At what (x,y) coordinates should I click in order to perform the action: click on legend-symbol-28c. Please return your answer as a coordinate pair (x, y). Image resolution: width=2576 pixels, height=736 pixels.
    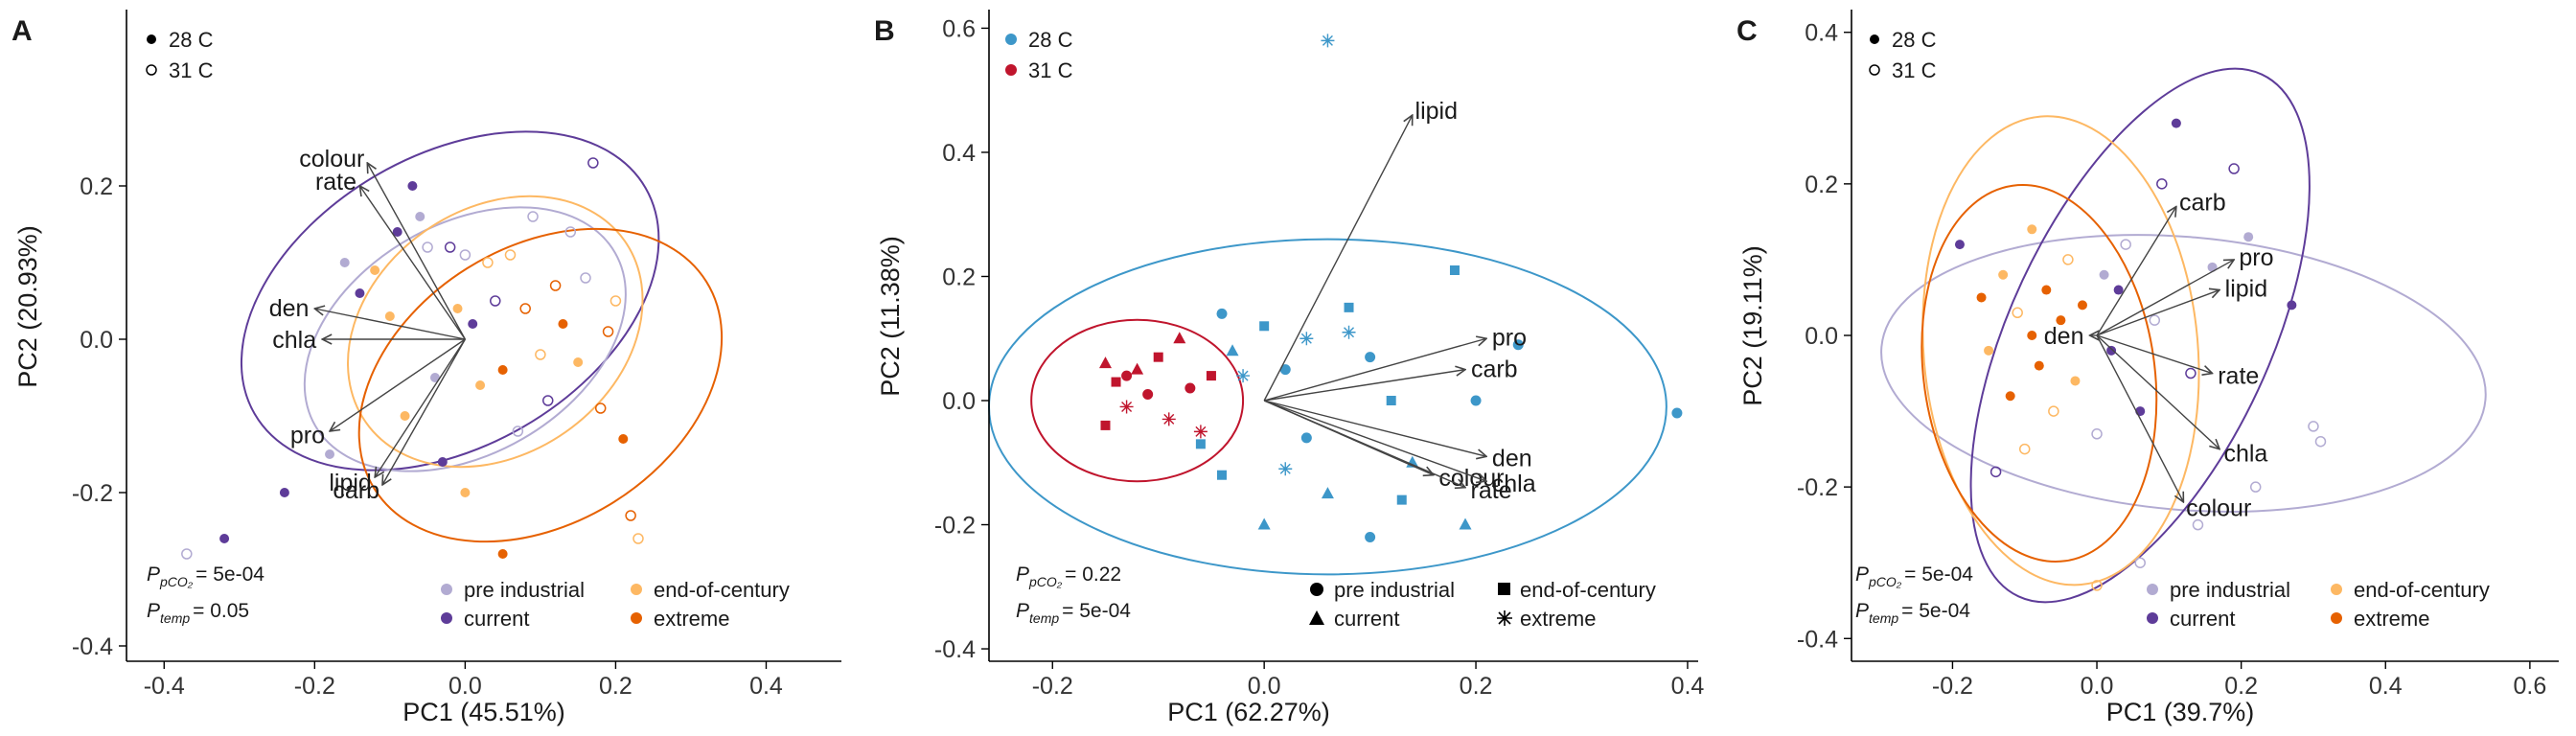
    Looking at the image, I should click on (151, 39).